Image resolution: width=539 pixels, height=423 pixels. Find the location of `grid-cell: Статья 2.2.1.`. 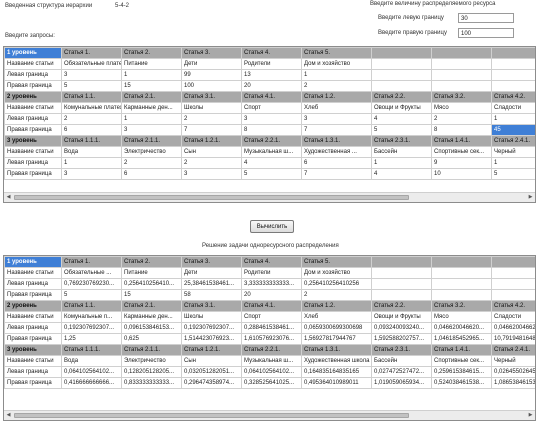

grid-cell: Статья 2.2.1. is located at coordinates (271, 350).